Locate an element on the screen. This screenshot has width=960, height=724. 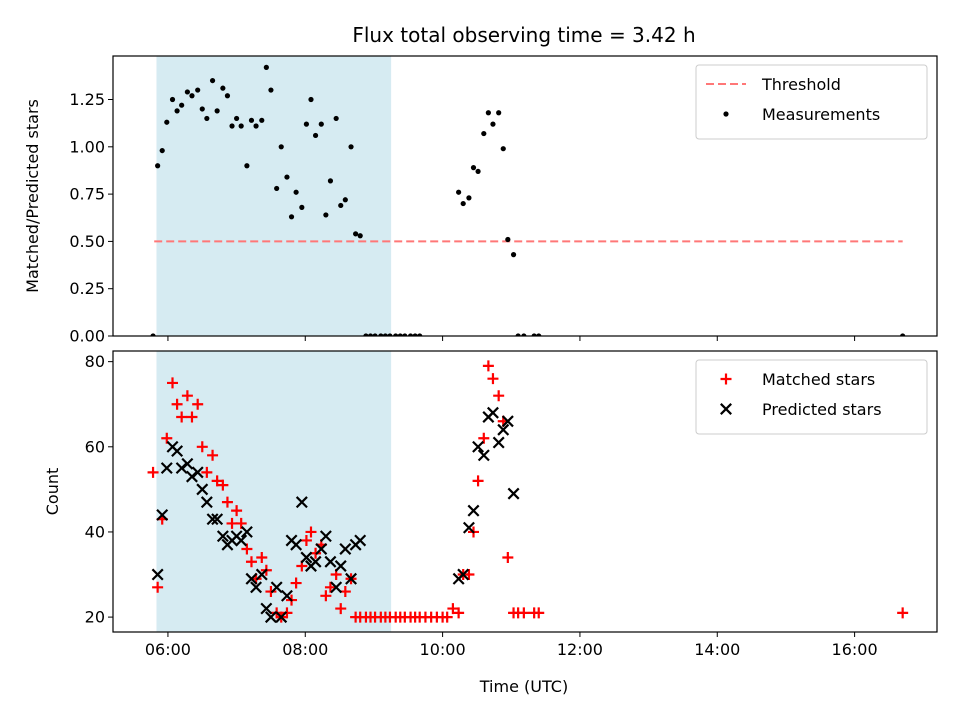
legend: Matched stars Predicted stars is located at coordinates (811, 397).